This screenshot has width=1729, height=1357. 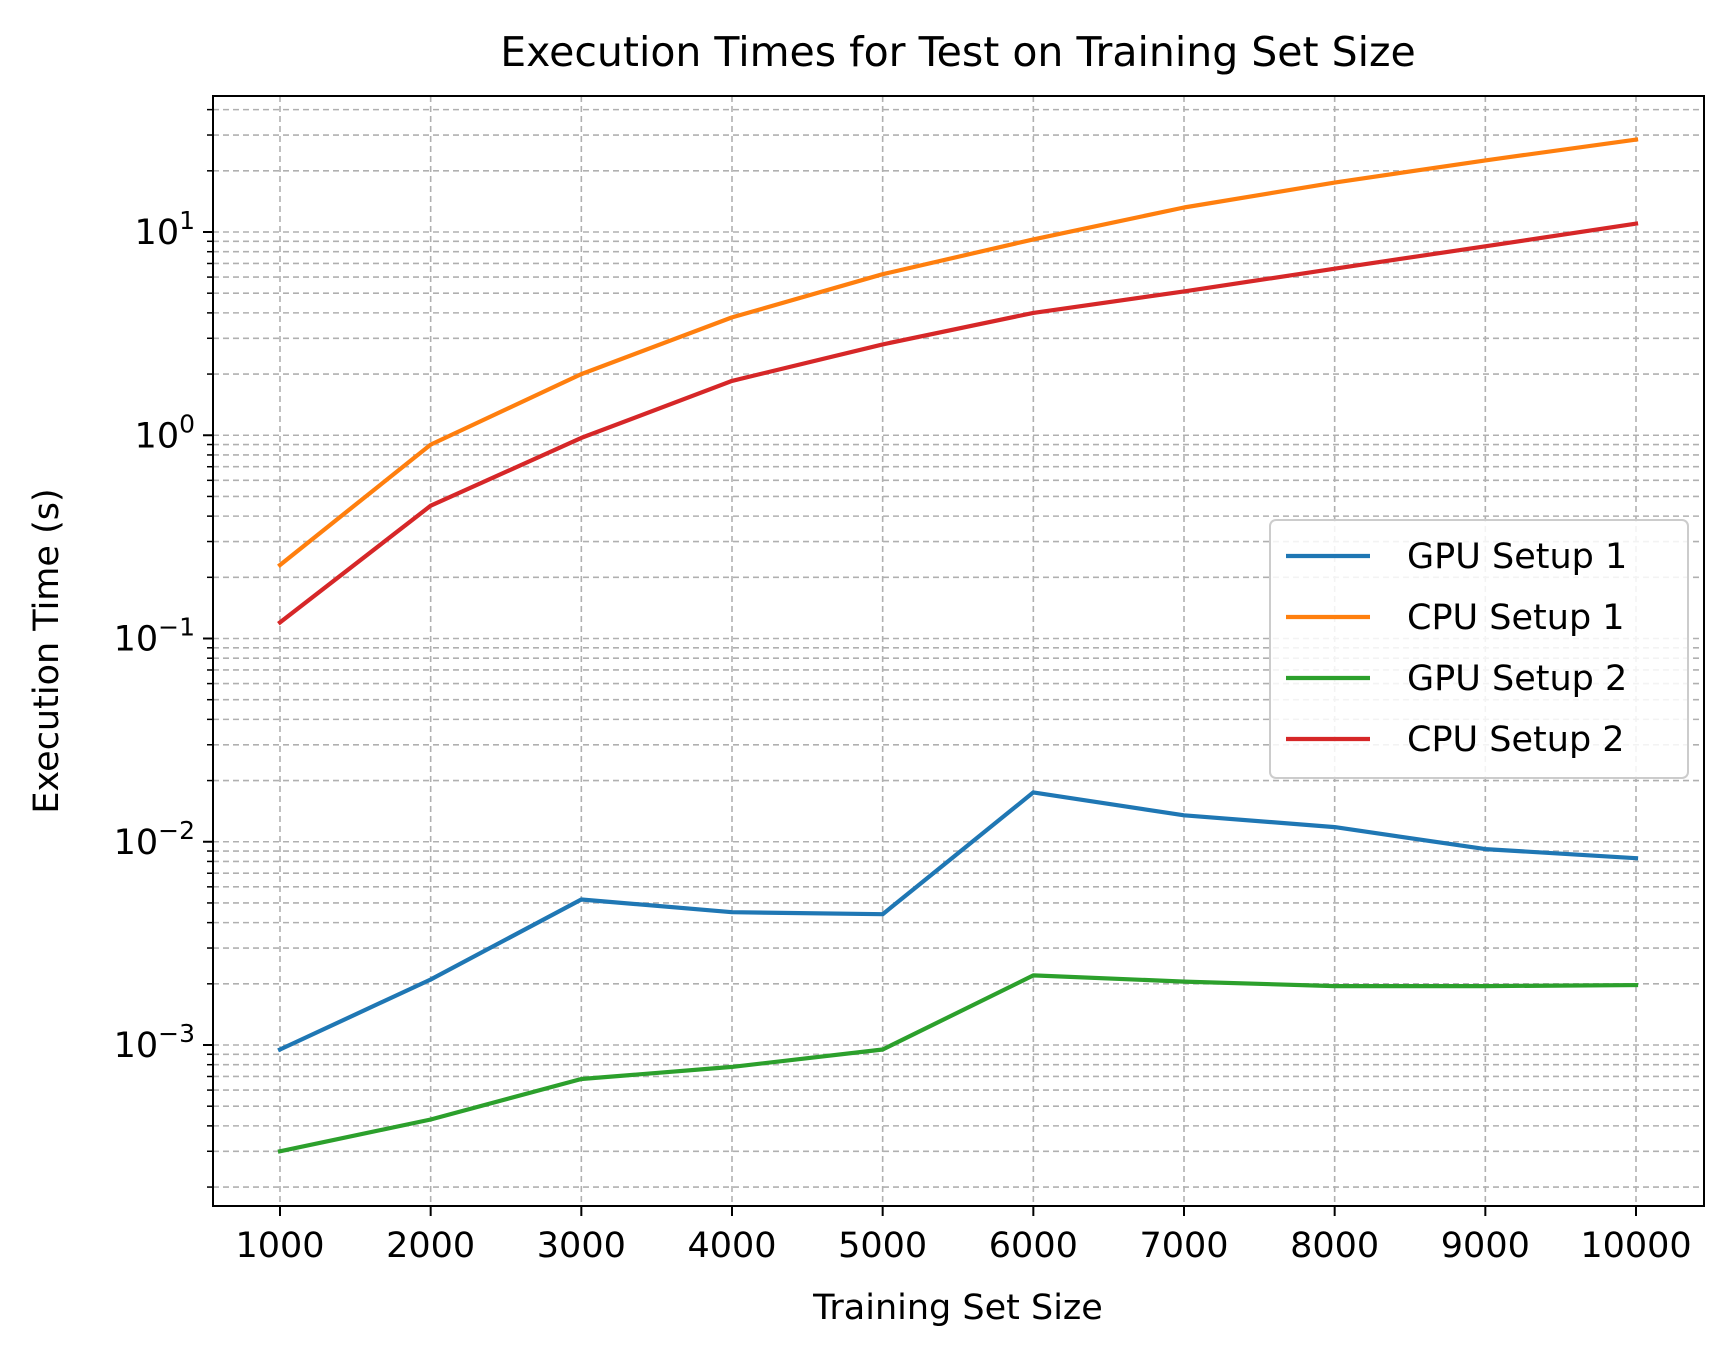 I want to click on y-tick-label: 10⁰, so click(x=165, y=432).